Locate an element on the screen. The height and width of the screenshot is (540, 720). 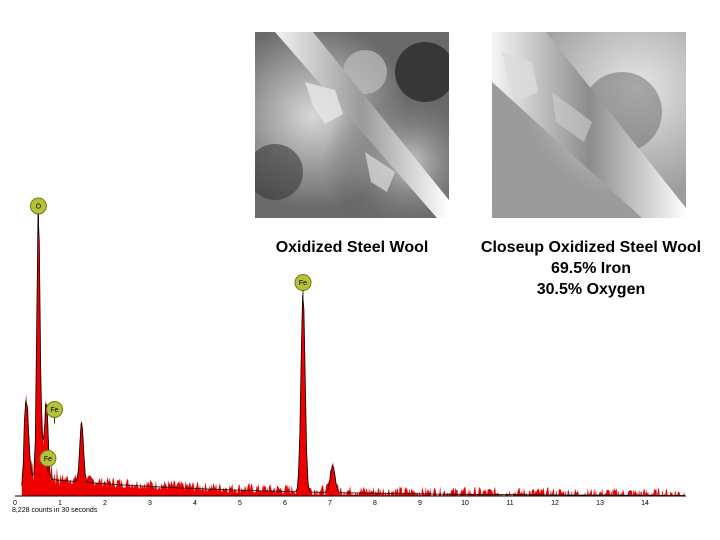
x-tick-label: 4 is located at coordinates (195, 503).